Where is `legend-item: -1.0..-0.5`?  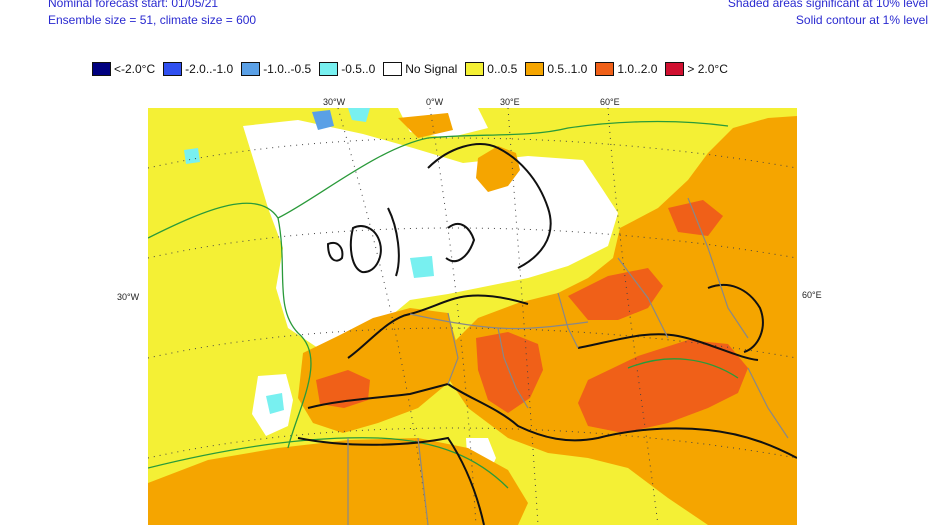 legend-item: -1.0..-0.5 is located at coordinates (276, 69).